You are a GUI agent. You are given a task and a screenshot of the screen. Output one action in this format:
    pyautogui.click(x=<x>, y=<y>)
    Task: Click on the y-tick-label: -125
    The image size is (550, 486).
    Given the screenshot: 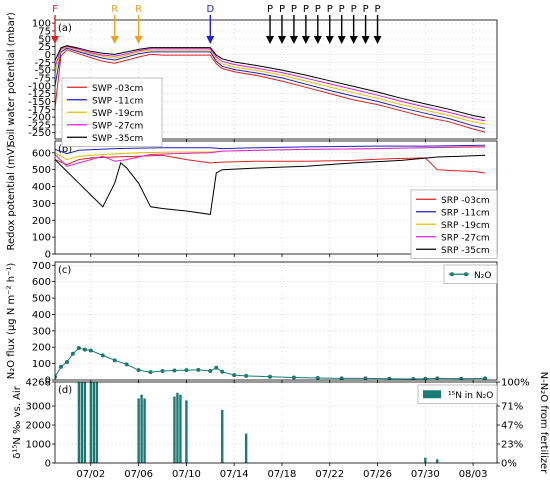 What is the action you would take?
    pyautogui.click(x=39, y=94)
    